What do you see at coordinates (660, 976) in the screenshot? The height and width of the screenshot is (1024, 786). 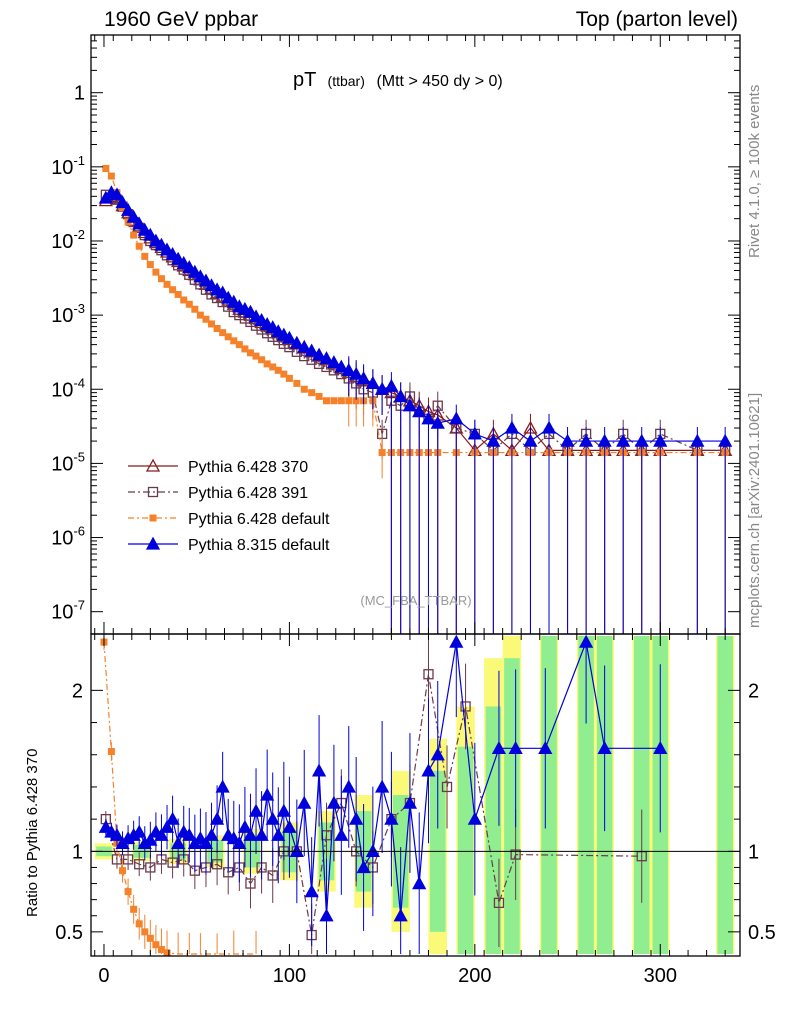 I see `x-tick-label: 300` at bounding box center [660, 976].